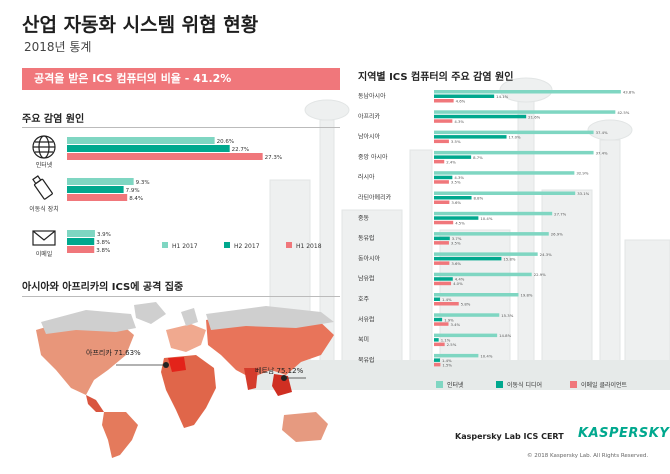 The width and height of the screenshot is (670, 474). I want to click on ics-attacked-banner: 공격을 받은 ICS 컴퓨터의 비율 - 41.2%, so click(181, 79).